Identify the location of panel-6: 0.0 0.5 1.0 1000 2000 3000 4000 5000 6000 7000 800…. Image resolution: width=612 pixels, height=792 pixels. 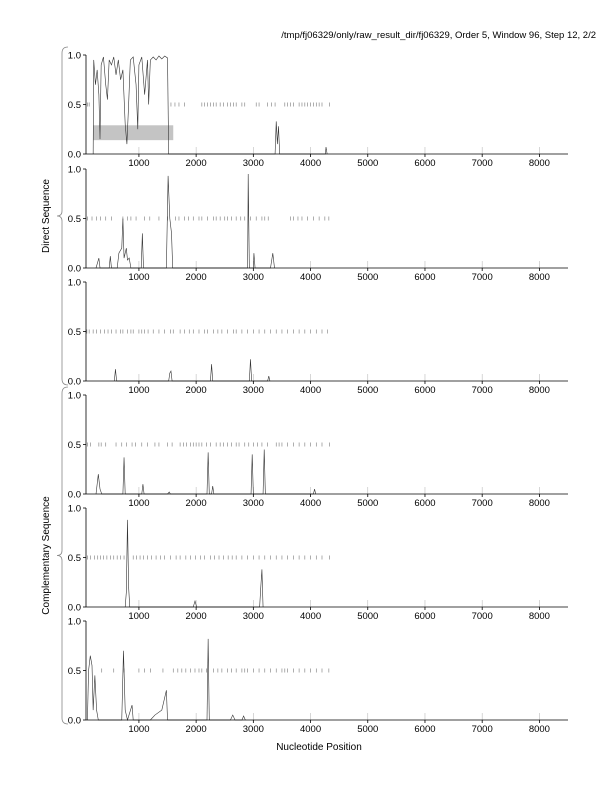
(318, 676).